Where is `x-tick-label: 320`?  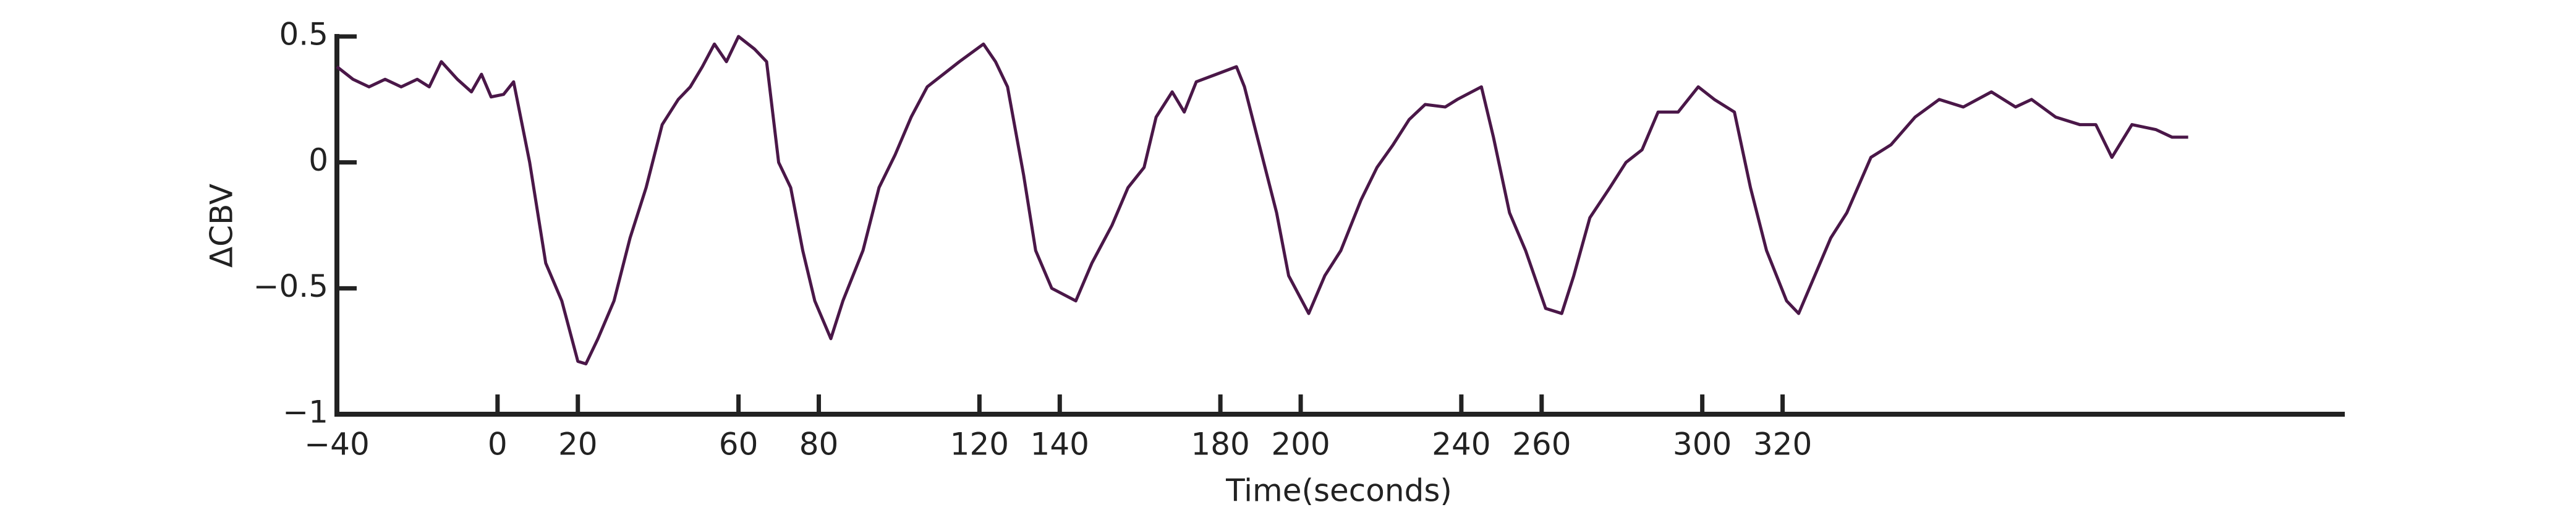 x-tick-label: 320 is located at coordinates (1782, 445).